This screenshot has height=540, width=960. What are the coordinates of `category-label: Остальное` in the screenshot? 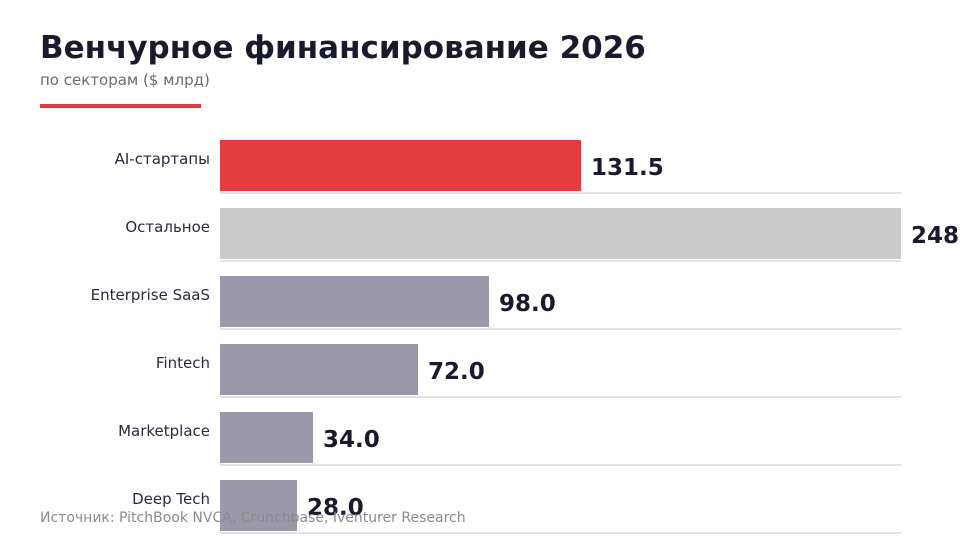 It's located at (167, 227).